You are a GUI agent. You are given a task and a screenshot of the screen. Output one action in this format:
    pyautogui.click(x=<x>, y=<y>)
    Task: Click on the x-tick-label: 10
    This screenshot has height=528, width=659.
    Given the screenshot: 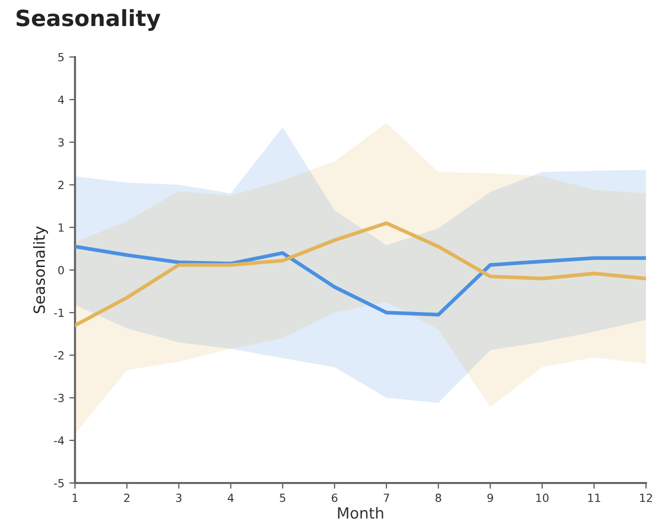 What is the action you would take?
    pyautogui.click(x=542, y=498)
    